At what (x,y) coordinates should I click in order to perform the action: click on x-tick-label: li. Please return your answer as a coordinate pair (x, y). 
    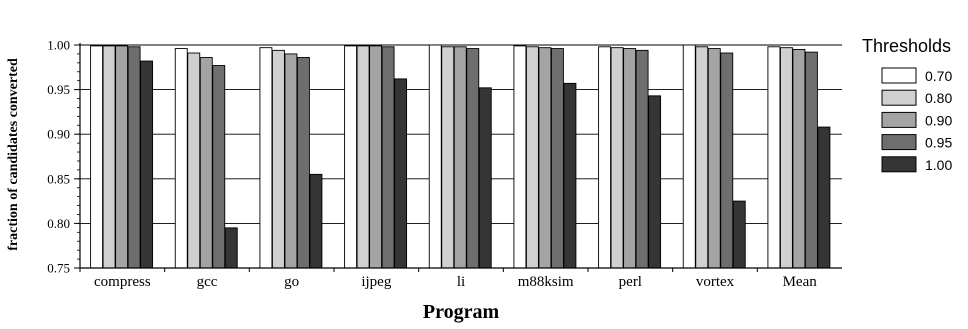
    Looking at the image, I should click on (461, 282).